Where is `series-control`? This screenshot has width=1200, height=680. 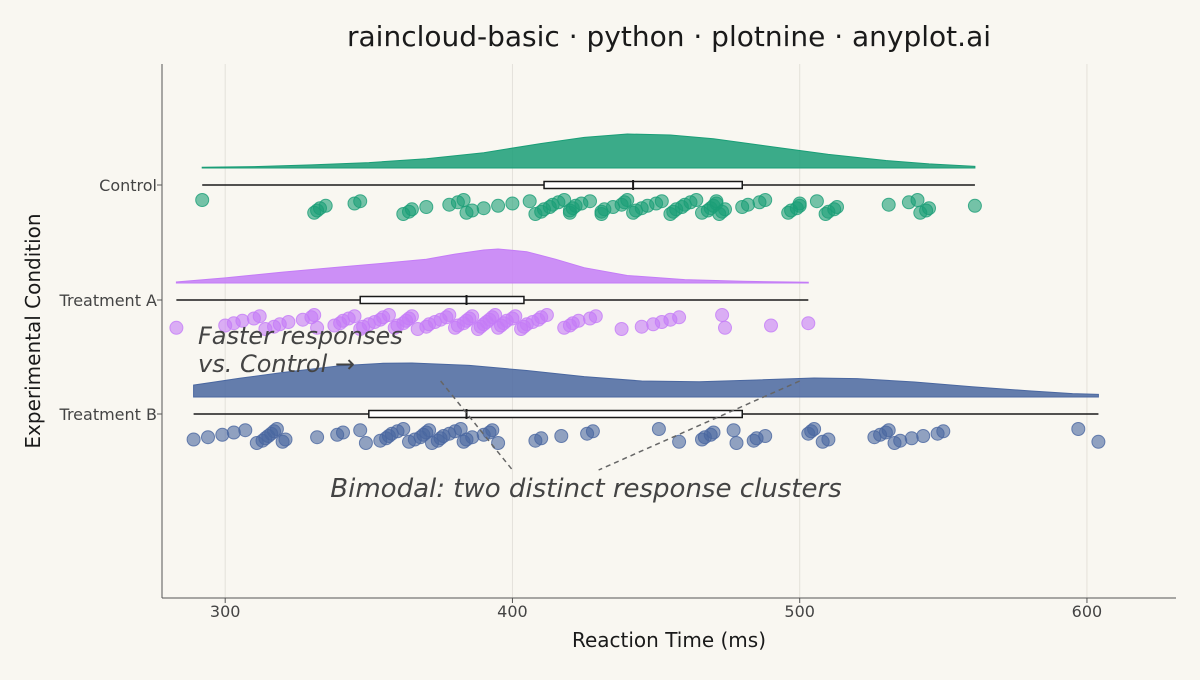
series-control is located at coordinates (588, 177).